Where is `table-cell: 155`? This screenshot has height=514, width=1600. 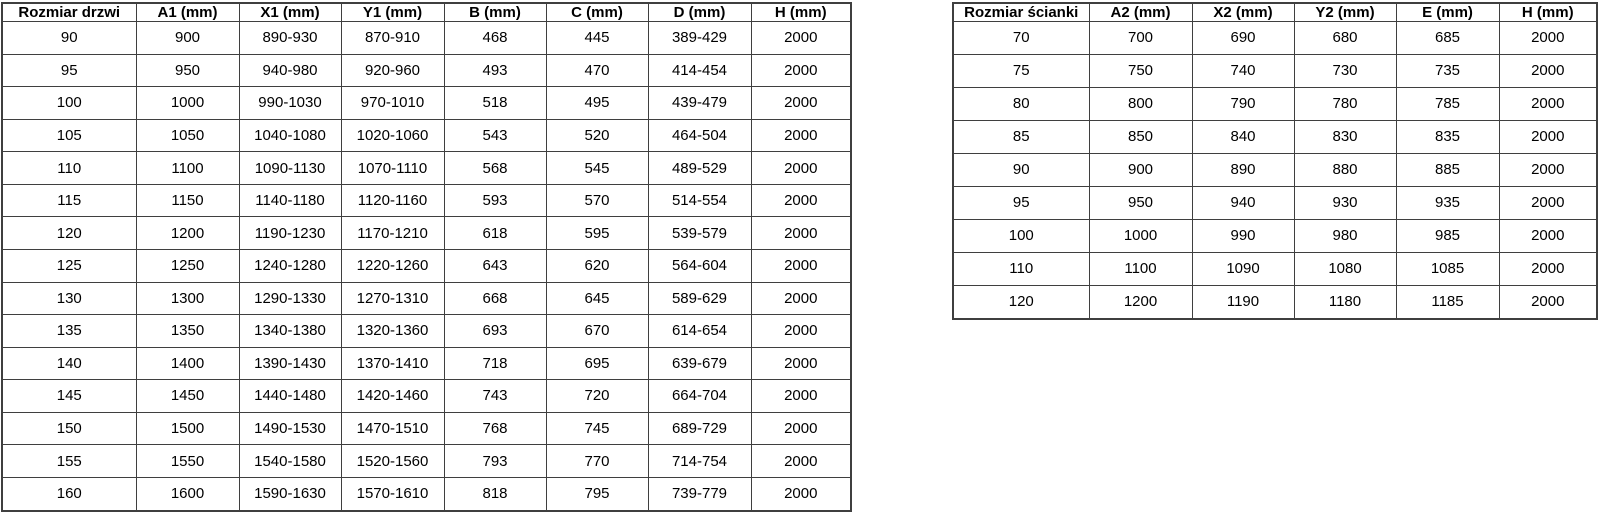
table-cell: 155 is located at coordinates (69, 461).